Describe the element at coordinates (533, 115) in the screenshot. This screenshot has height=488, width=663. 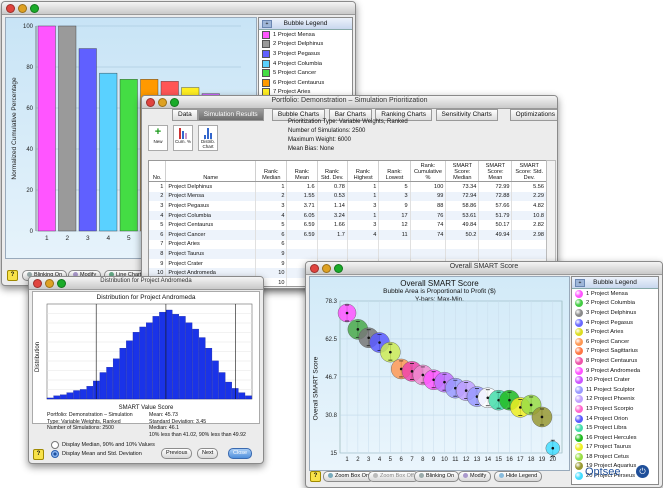
I see `tab-optimizations: Optimizations` at that location.